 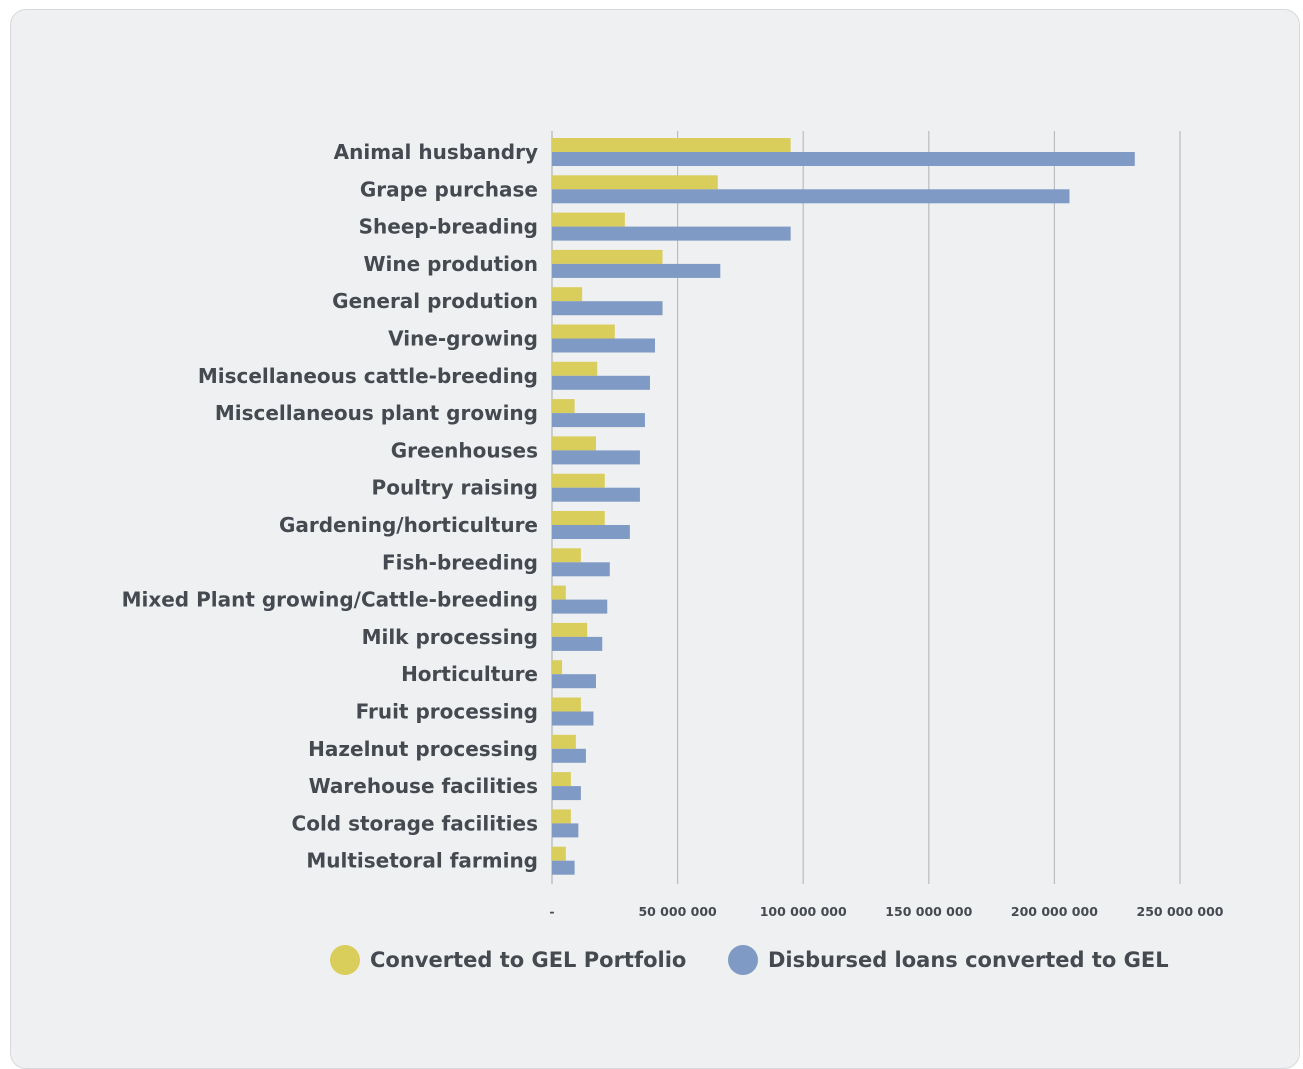 I want to click on legend-swatch-portfolio, so click(x=345, y=960).